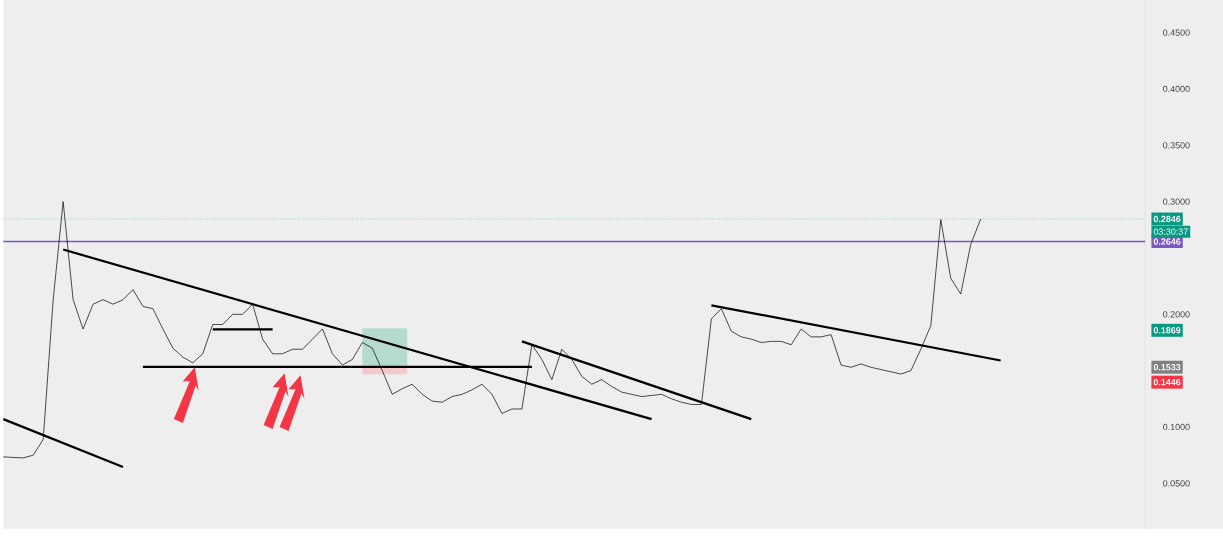 Image resolution: width=1223 pixels, height=536 pixels. Describe the element at coordinates (1167, 241) in the screenshot. I see `ref-line-label: 0.2646` at that location.